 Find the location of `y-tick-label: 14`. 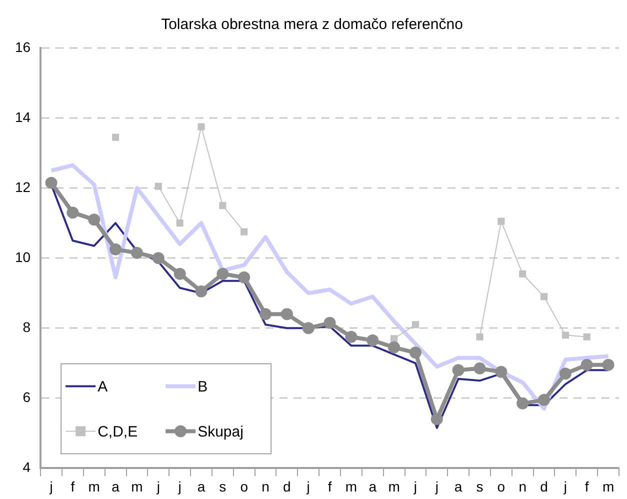

y-tick-label: 14 is located at coordinates (22, 116).